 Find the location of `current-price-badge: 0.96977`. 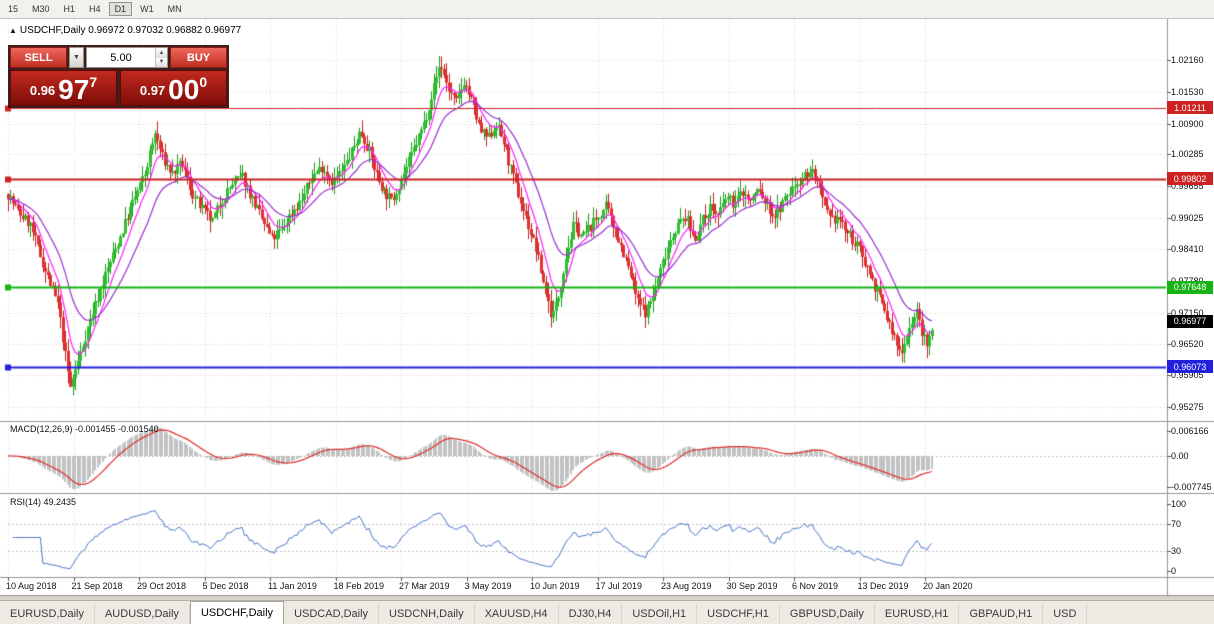

current-price-badge: 0.96977 is located at coordinates (1190, 321).